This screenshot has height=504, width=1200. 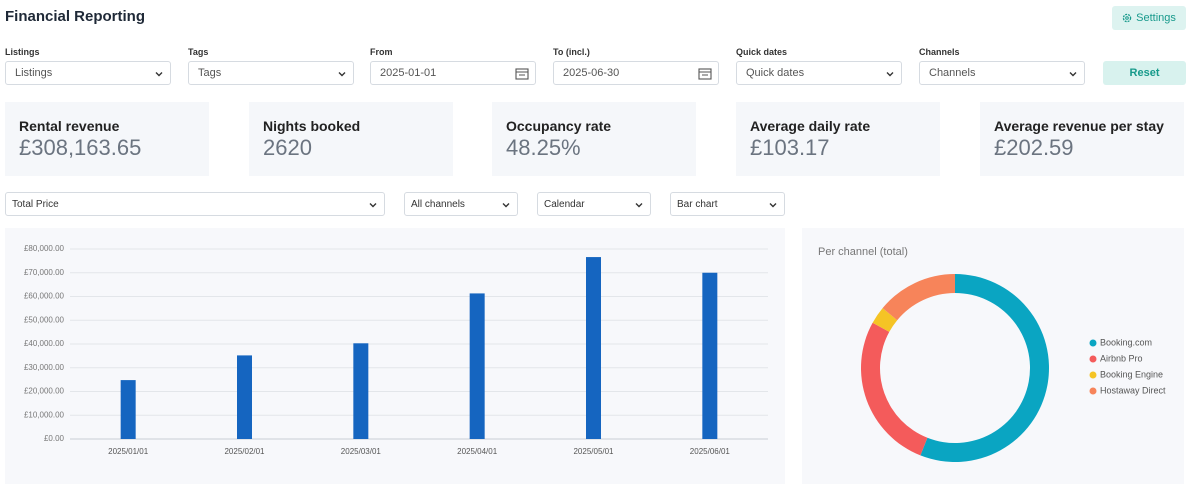 I want to click on chart-control: Total Price, so click(x=195, y=204).